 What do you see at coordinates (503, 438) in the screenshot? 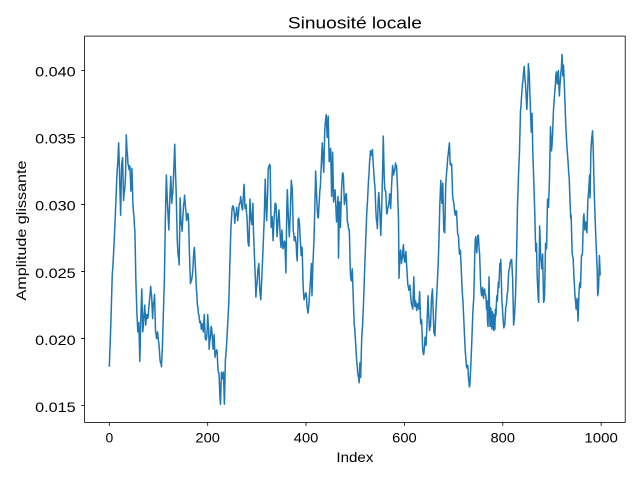
I see `svg-text: 800` at bounding box center [503, 438].